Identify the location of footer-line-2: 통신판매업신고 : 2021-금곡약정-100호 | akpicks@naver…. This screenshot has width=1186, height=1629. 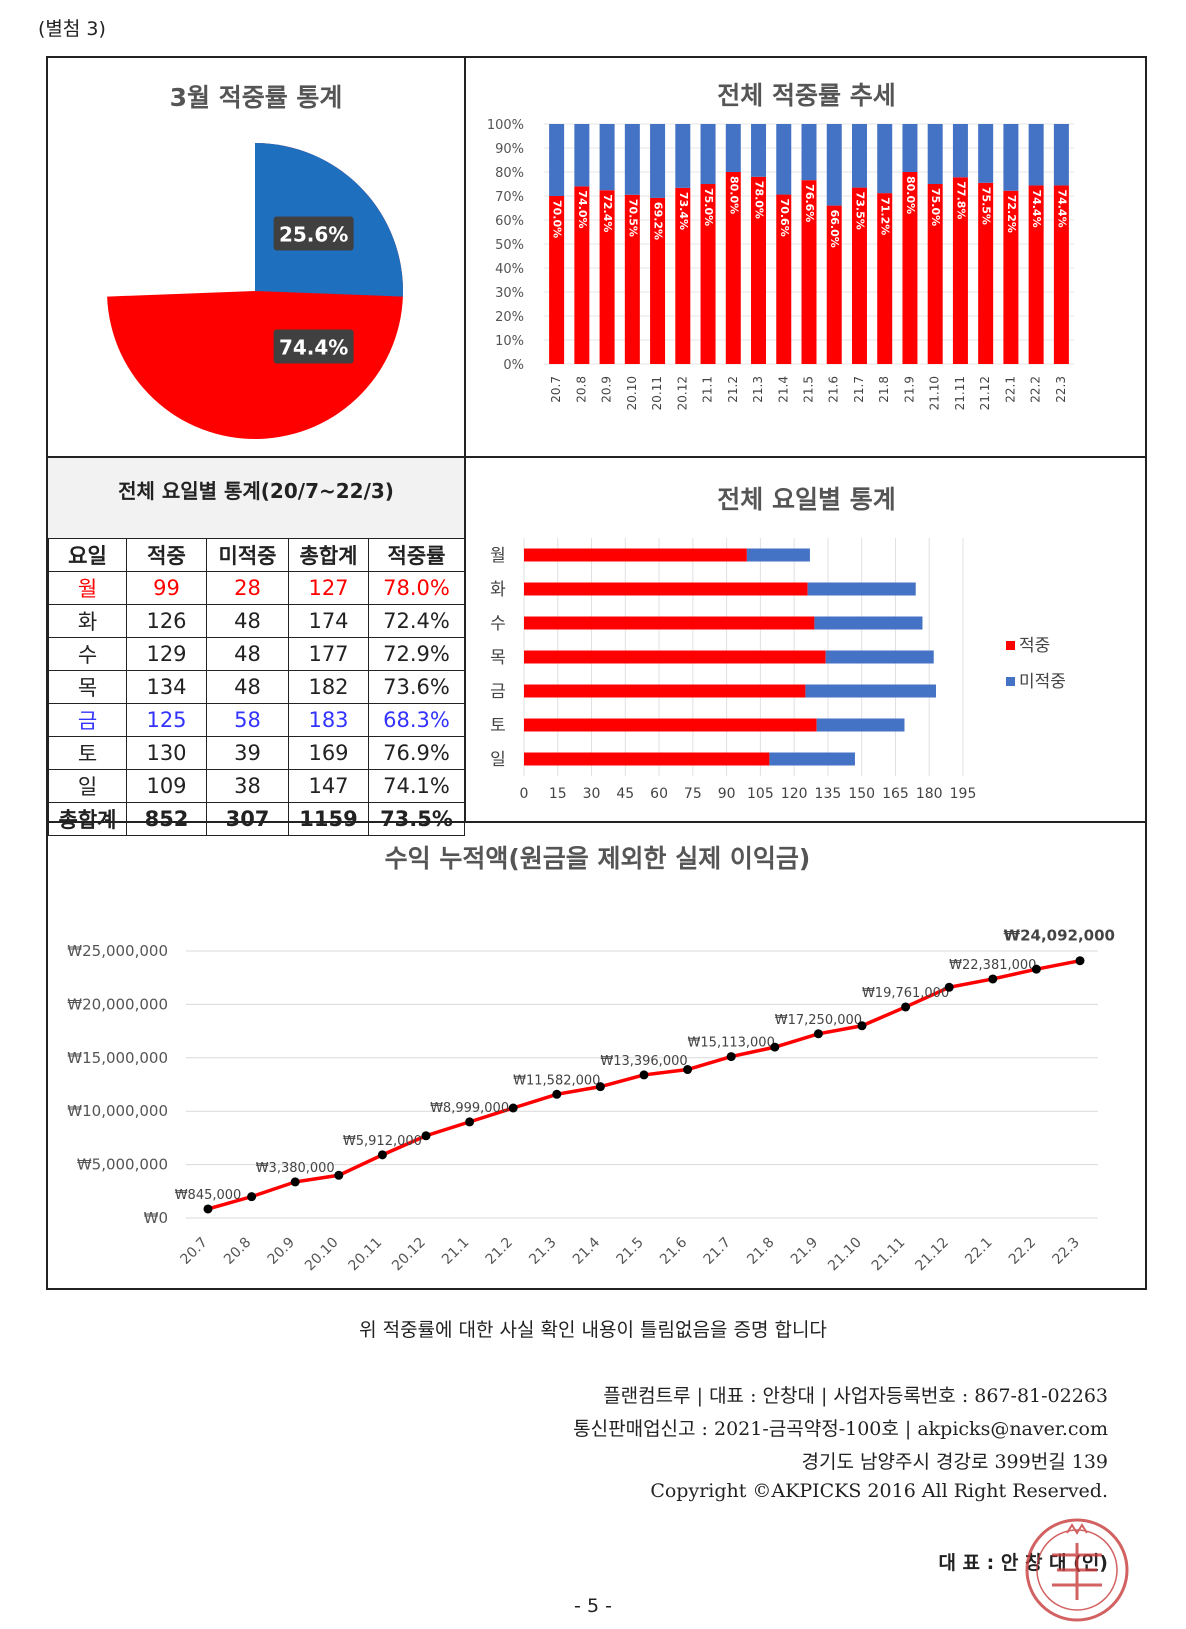
(840, 1429).